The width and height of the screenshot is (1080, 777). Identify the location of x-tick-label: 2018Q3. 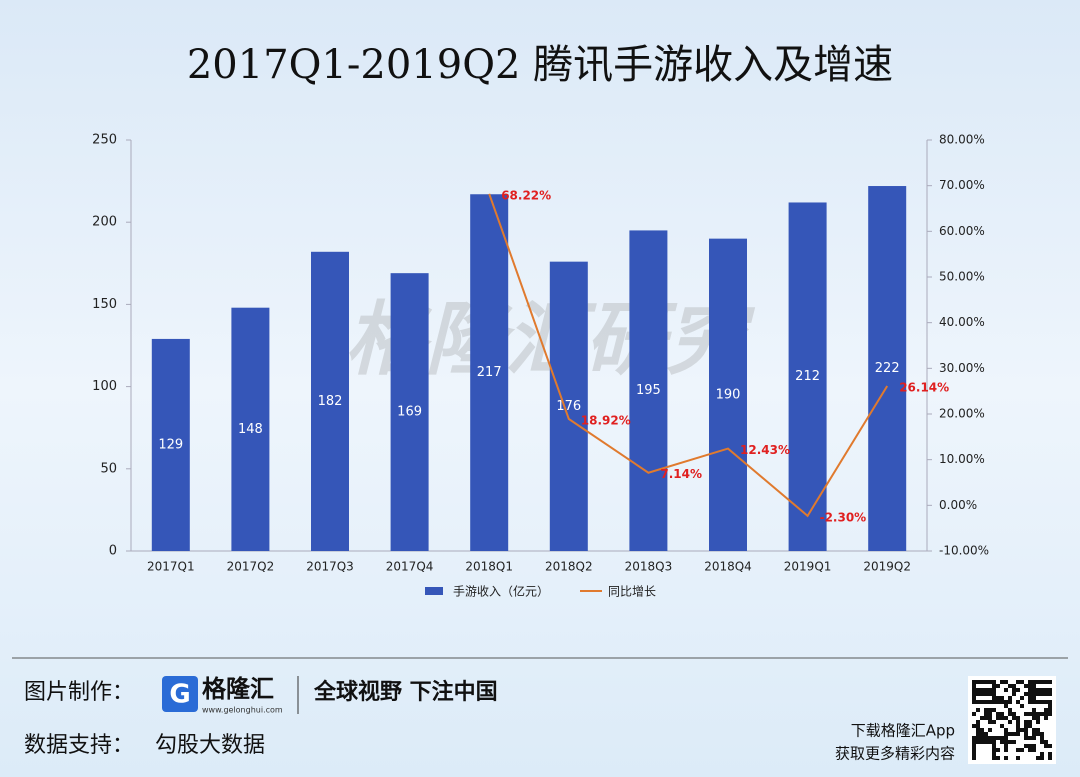
(649, 567).